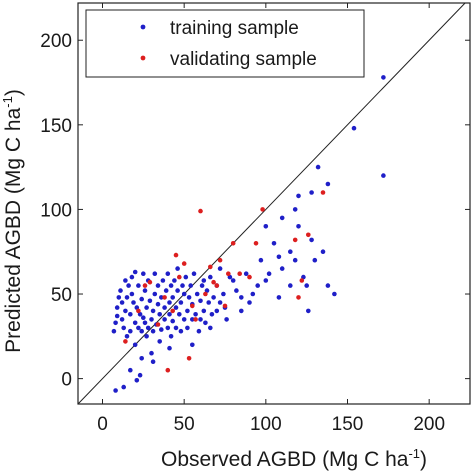 The image size is (474, 474). Describe the element at coordinates (56, 210) in the screenshot. I see `y-tick-label: 100` at that location.